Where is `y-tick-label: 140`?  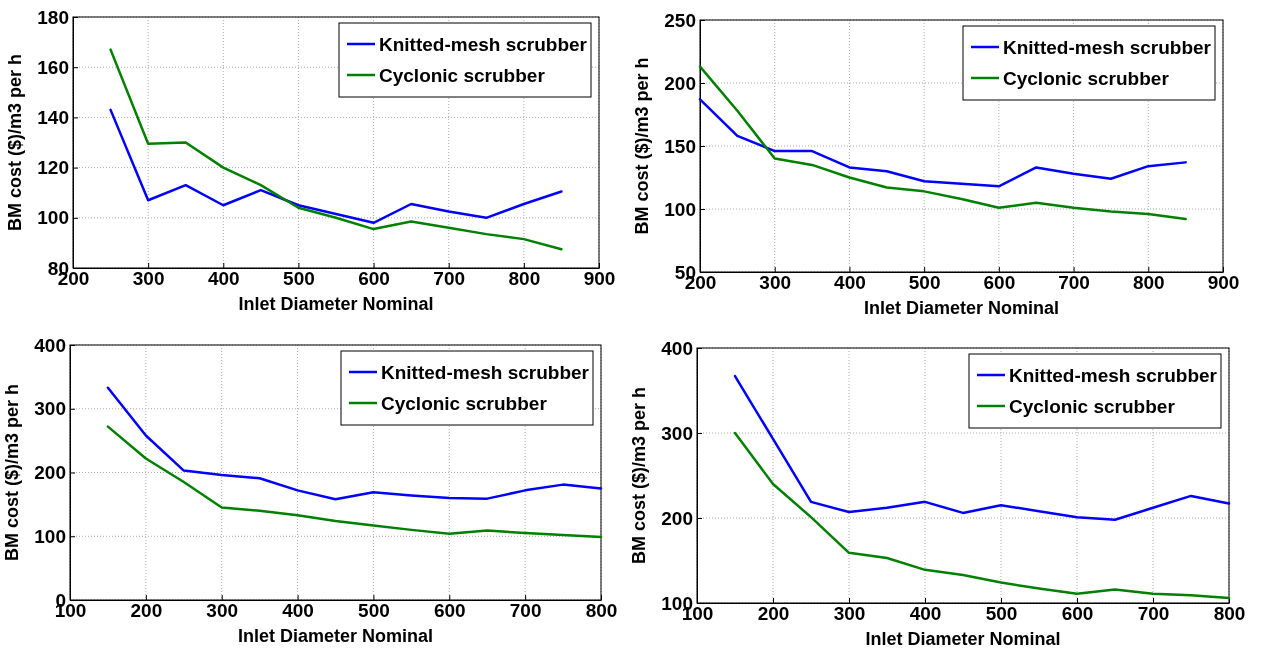
y-tick-label: 140 is located at coordinates (53, 117).